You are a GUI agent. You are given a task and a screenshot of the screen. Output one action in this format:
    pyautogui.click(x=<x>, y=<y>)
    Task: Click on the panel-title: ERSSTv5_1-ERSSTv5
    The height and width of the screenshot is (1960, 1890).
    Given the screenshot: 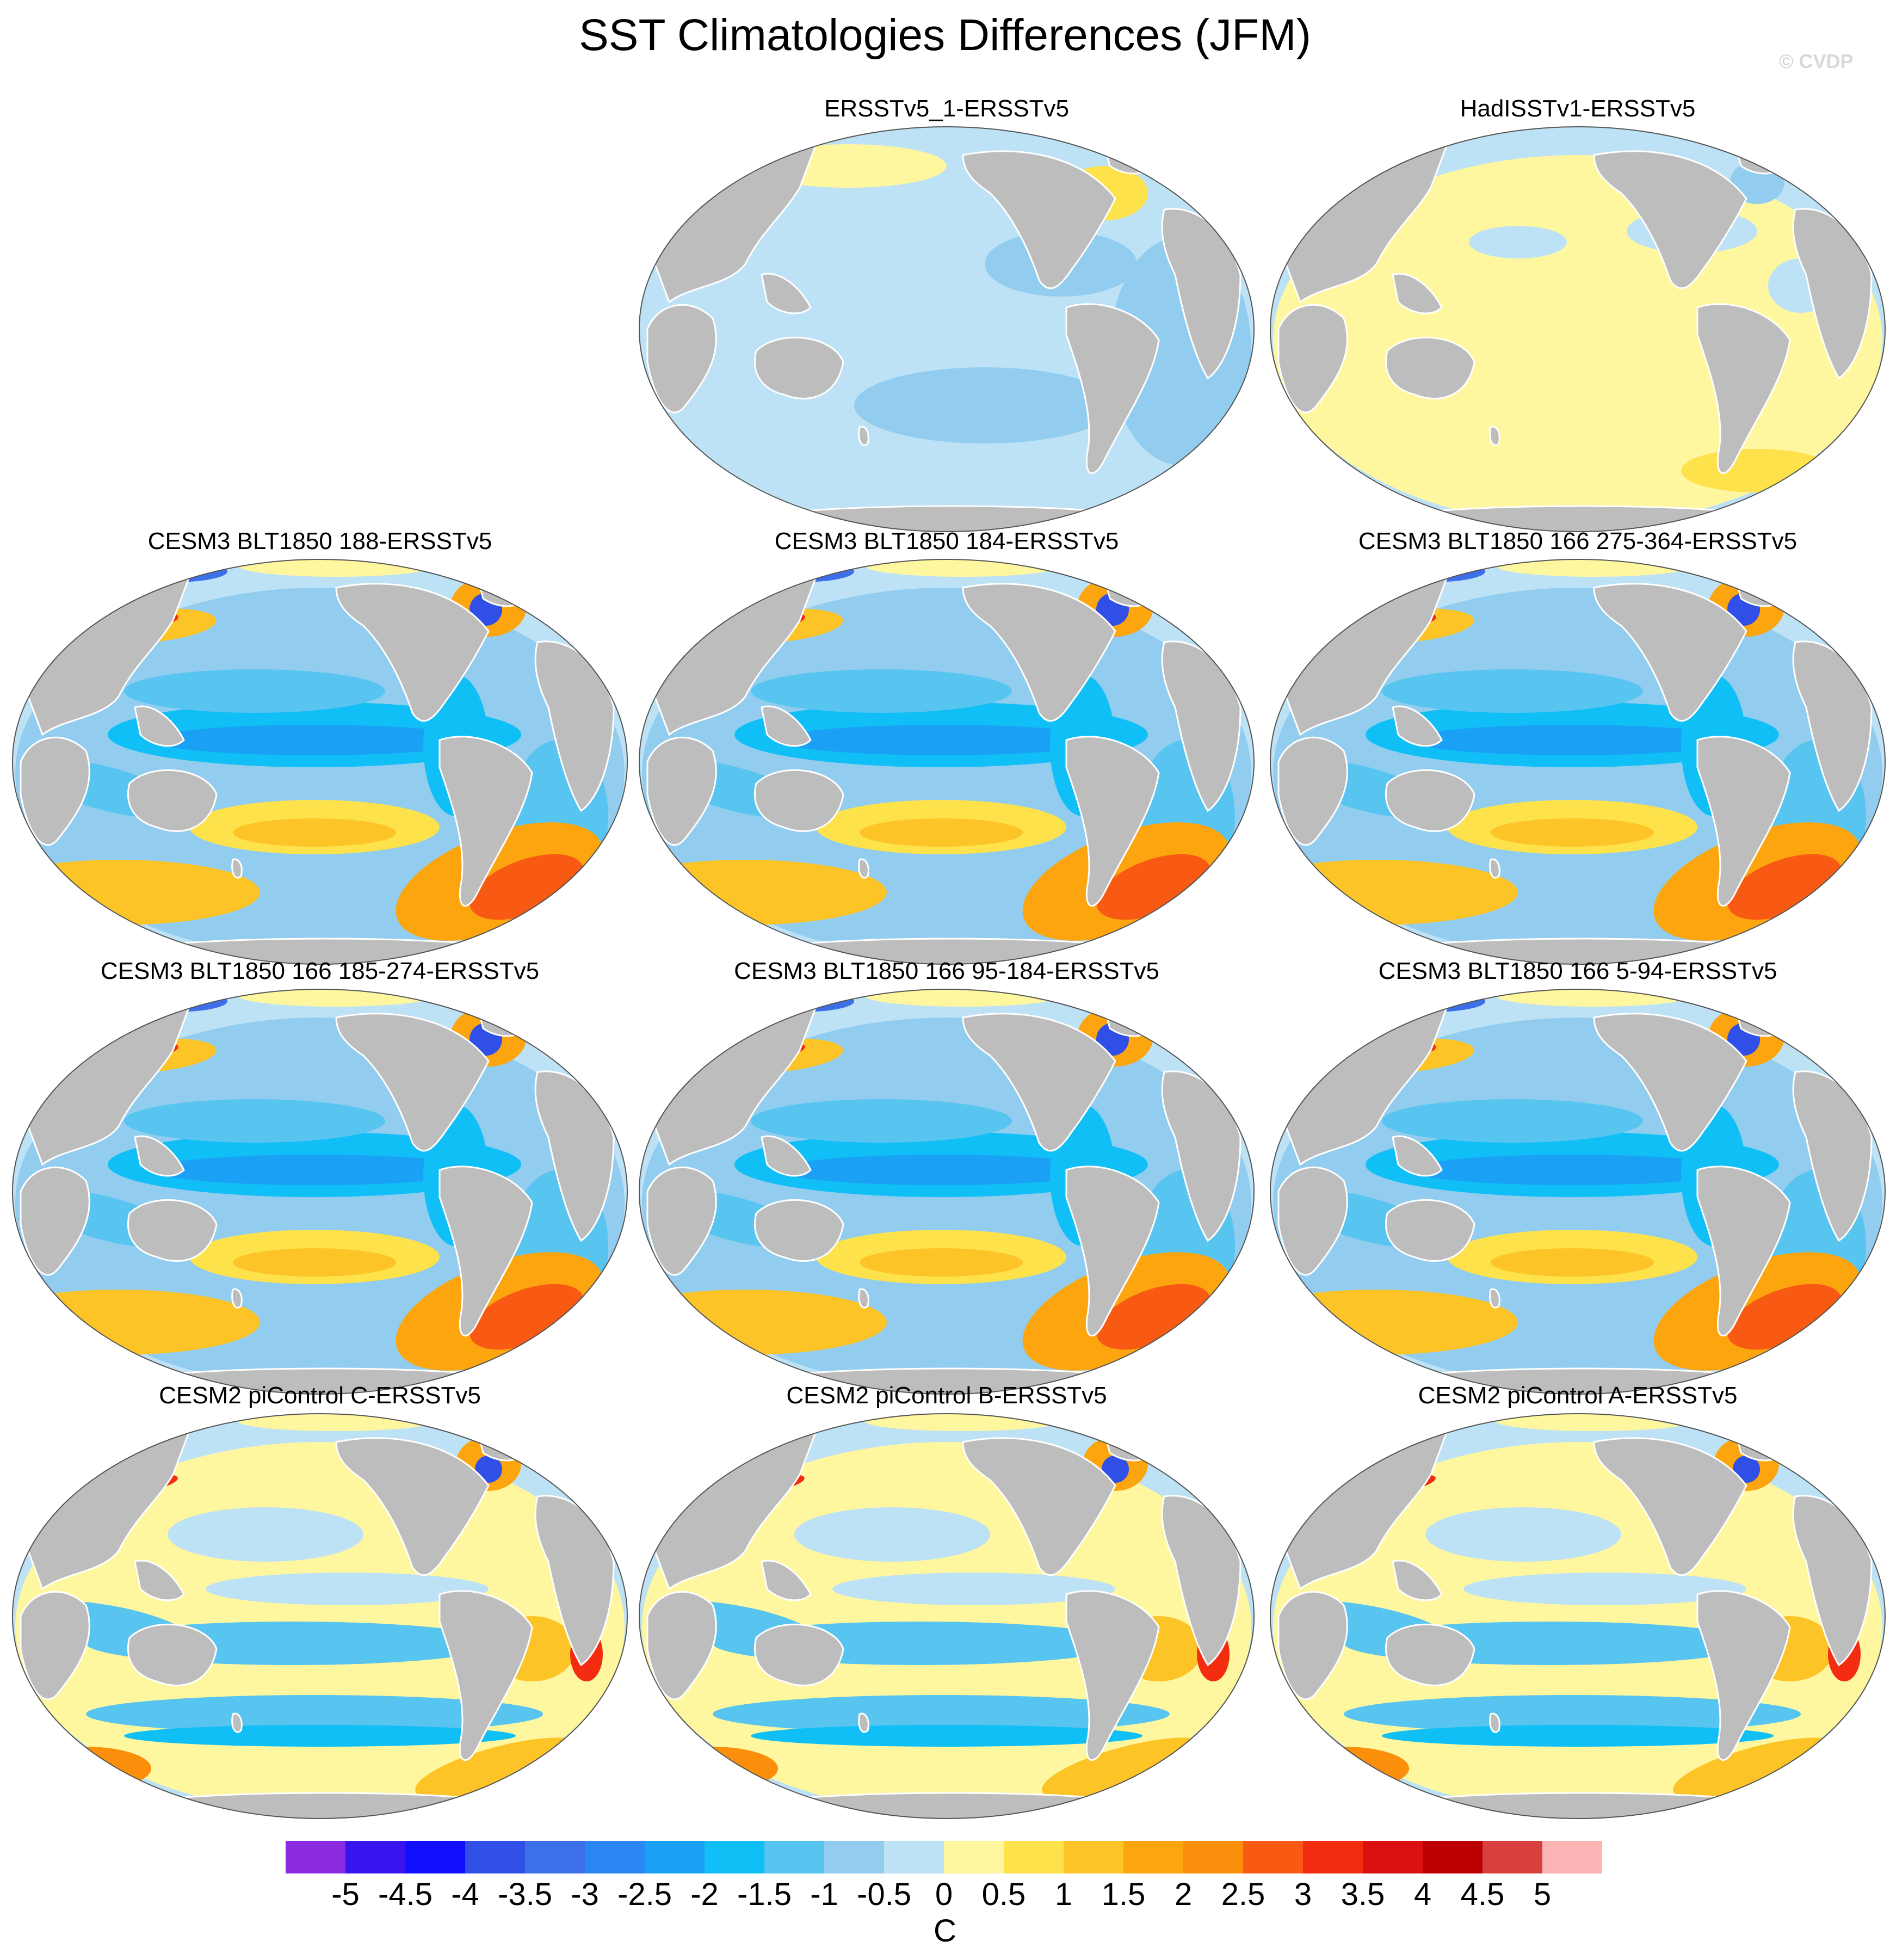 What is the action you would take?
    pyautogui.click(x=946, y=108)
    